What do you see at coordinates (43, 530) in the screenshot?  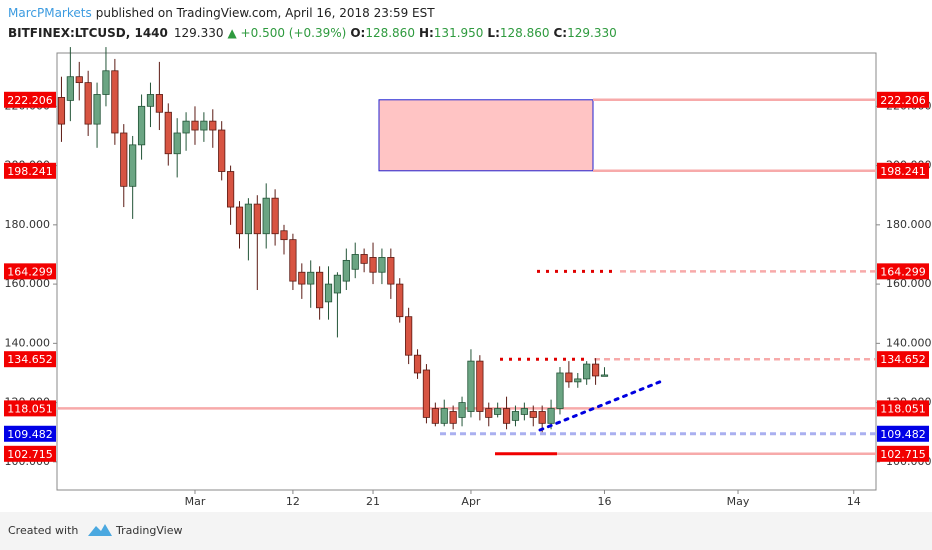 I see `footer-text: Created with` at bounding box center [43, 530].